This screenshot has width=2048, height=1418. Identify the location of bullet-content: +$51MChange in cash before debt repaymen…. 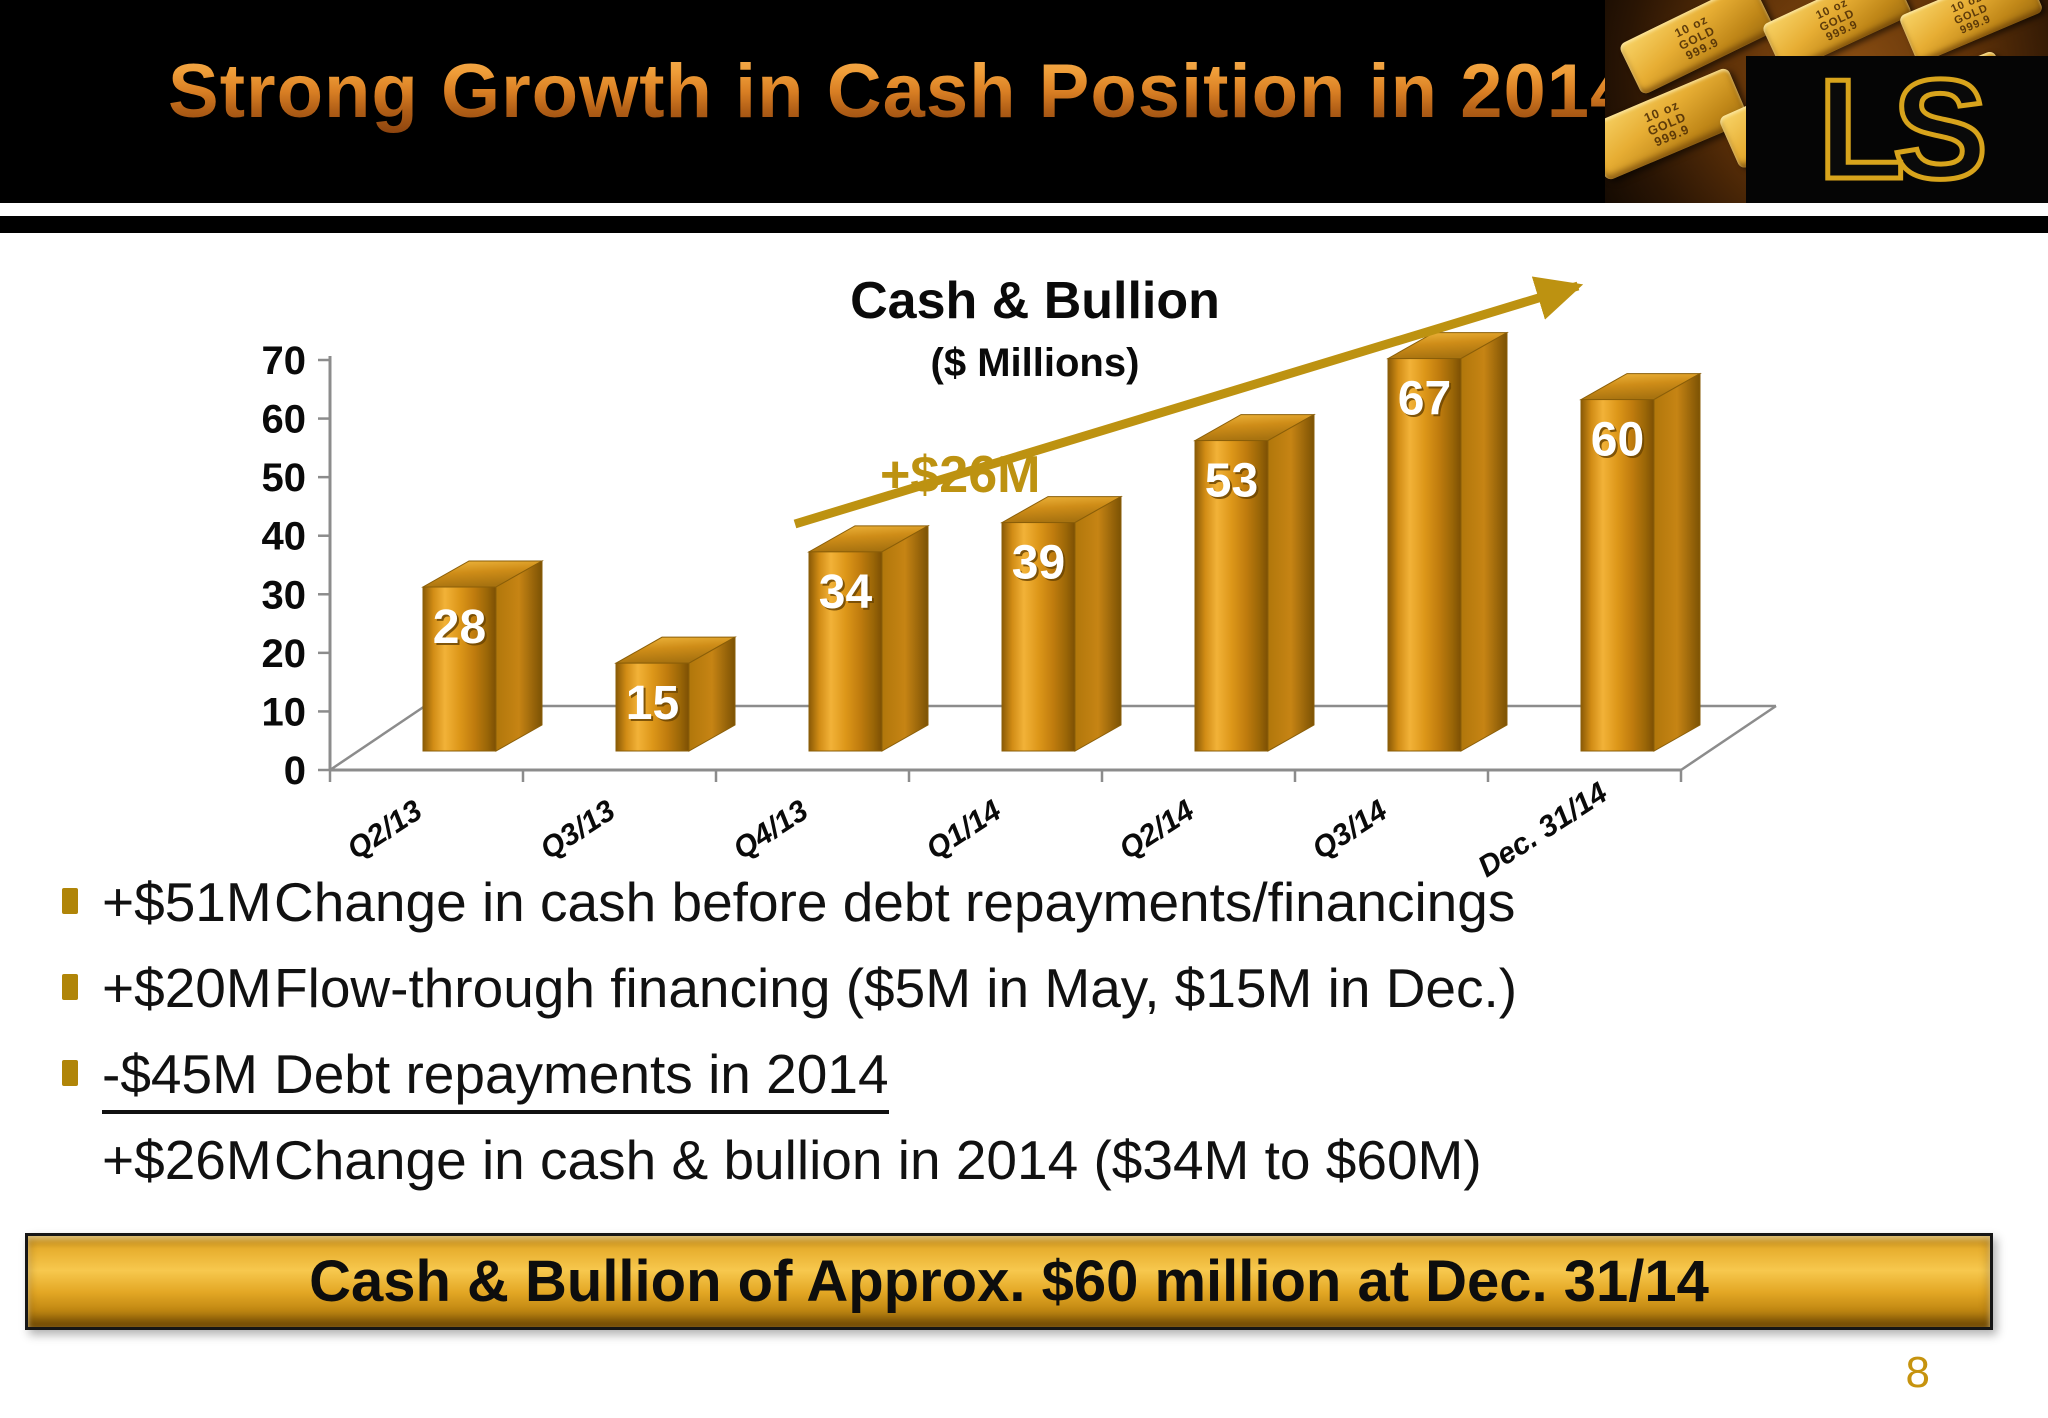
(808, 902).